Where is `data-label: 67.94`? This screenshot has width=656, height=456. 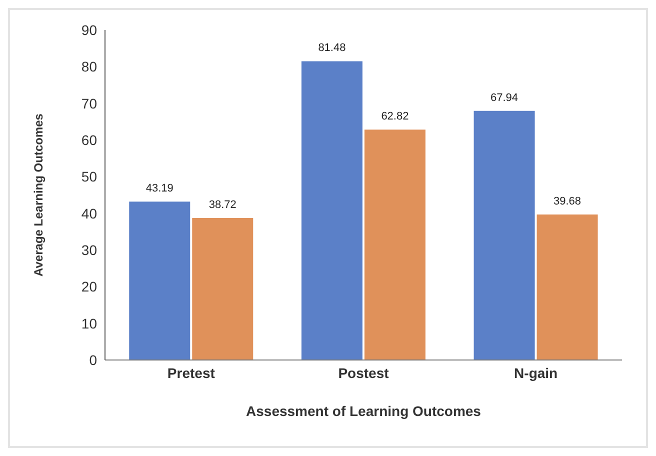
data-label: 67.94 is located at coordinates (504, 98).